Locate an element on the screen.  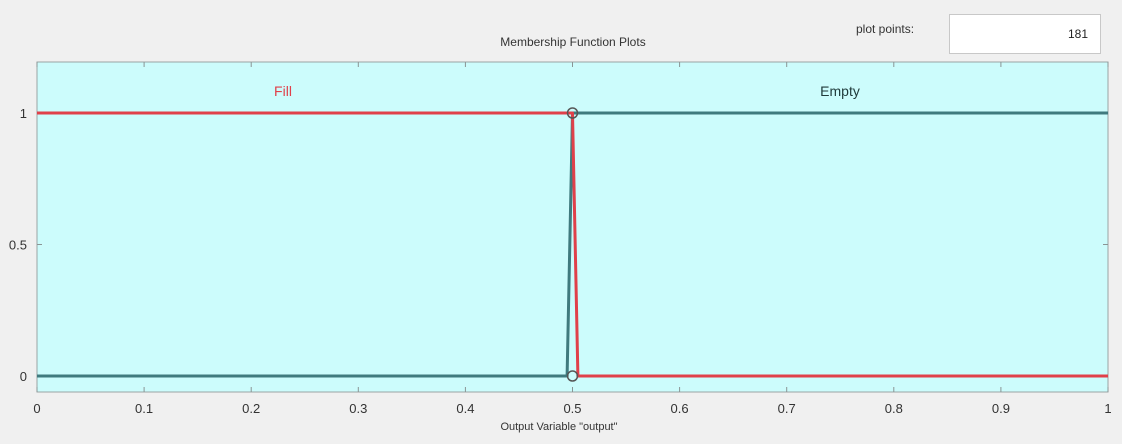
x-tick-label: 0.4 is located at coordinates (465, 408).